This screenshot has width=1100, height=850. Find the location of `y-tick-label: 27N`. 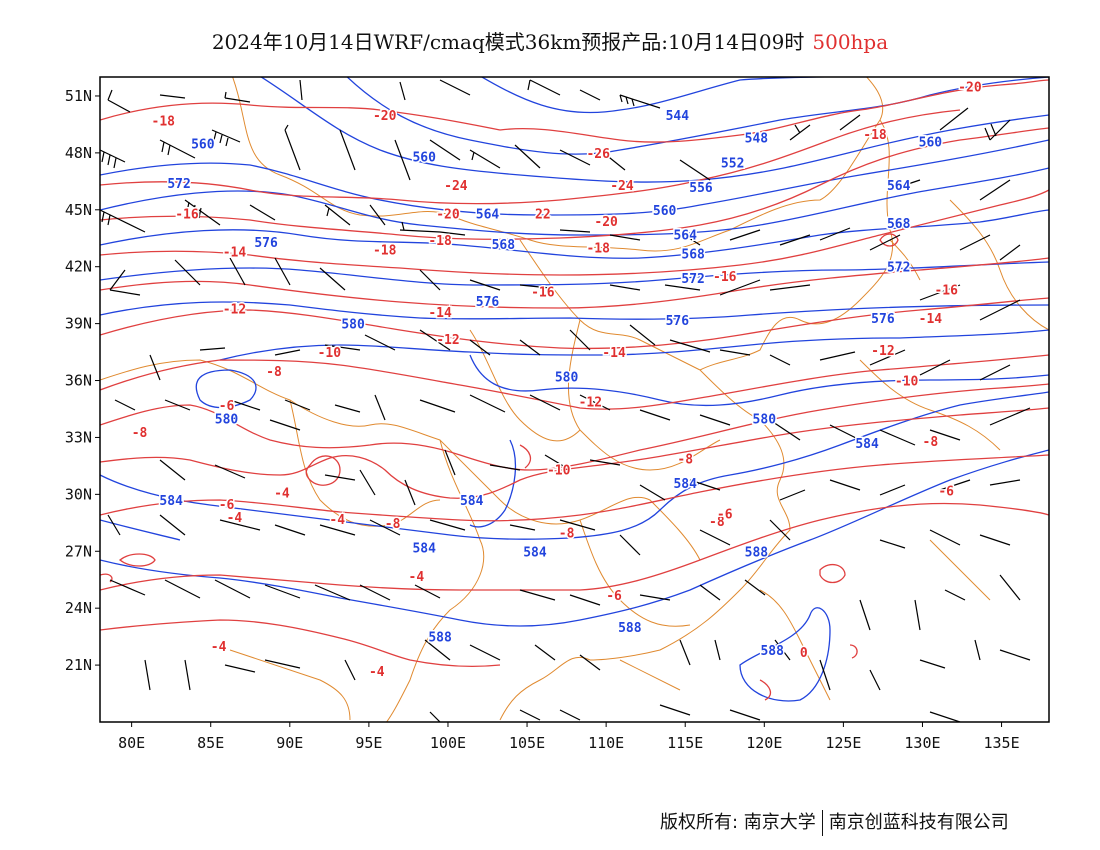

y-tick-label: 27N is located at coordinates (78, 551).